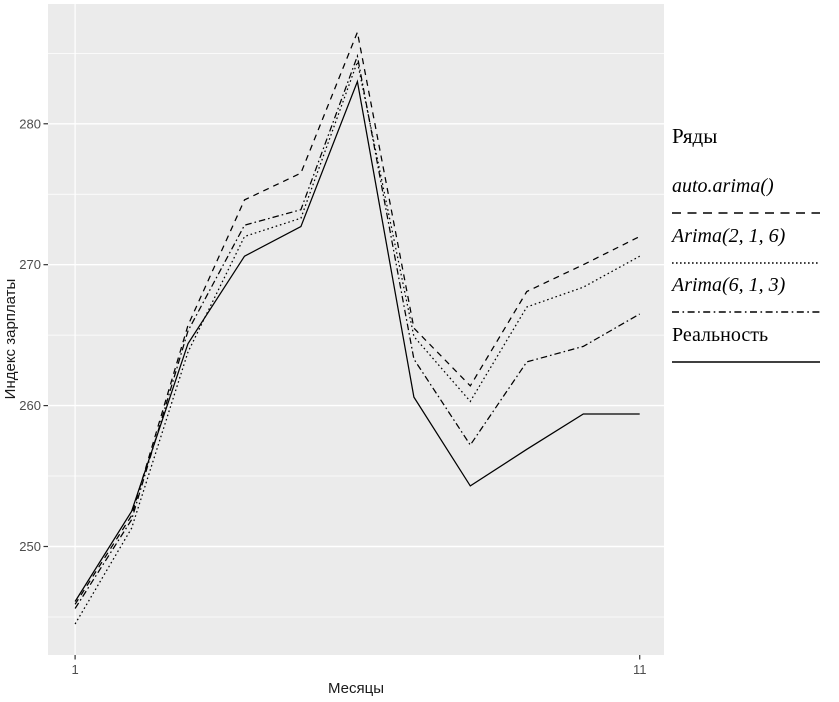  I want to click on x-tick-label-11: 11, so click(640, 669).